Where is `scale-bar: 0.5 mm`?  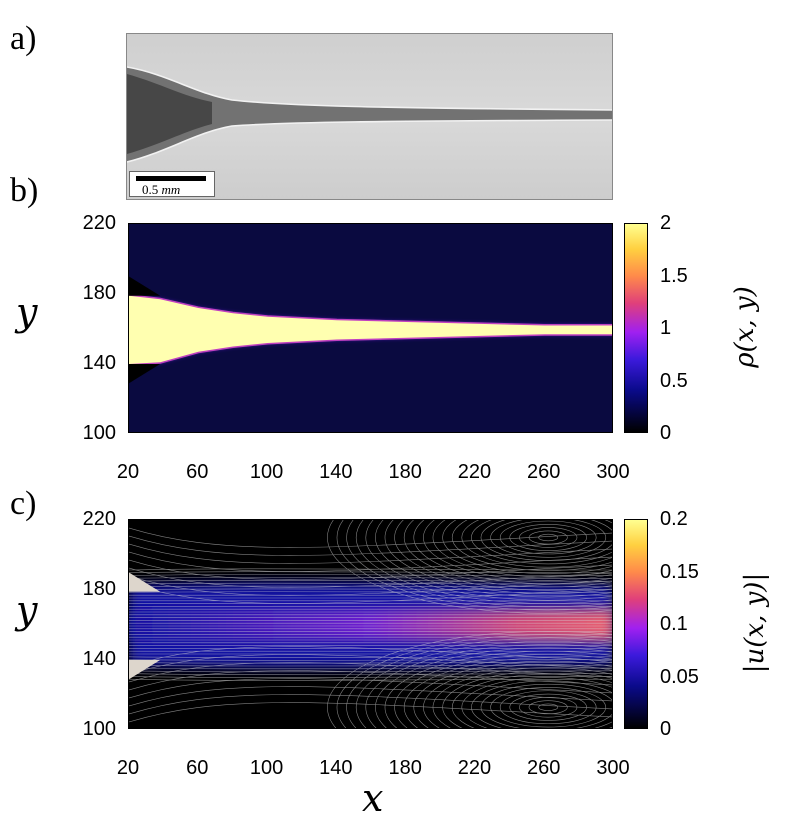
scale-bar: 0.5 mm is located at coordinates (172, 184).